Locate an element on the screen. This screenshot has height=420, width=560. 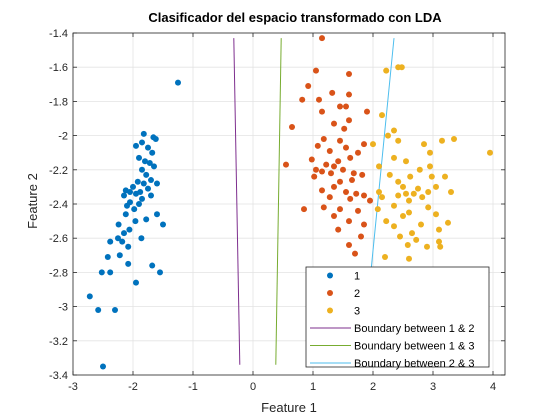
x-tick-label: 2 is located at coordinates (373, 387).